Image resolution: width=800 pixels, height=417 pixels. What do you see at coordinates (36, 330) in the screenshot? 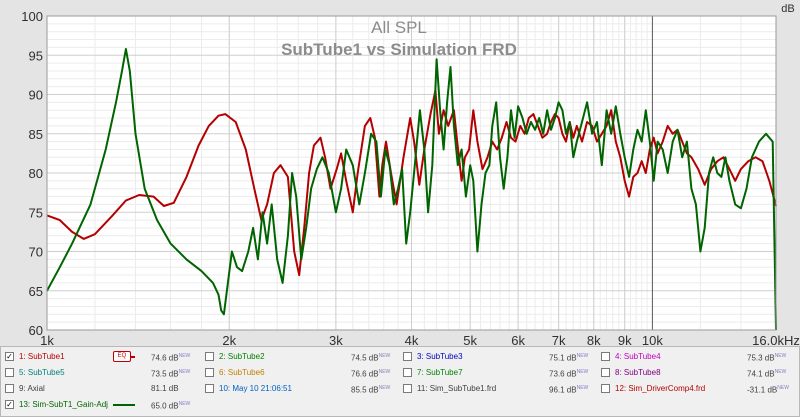
I see `y-tick-label: 60` at bounding box center [36, 330].